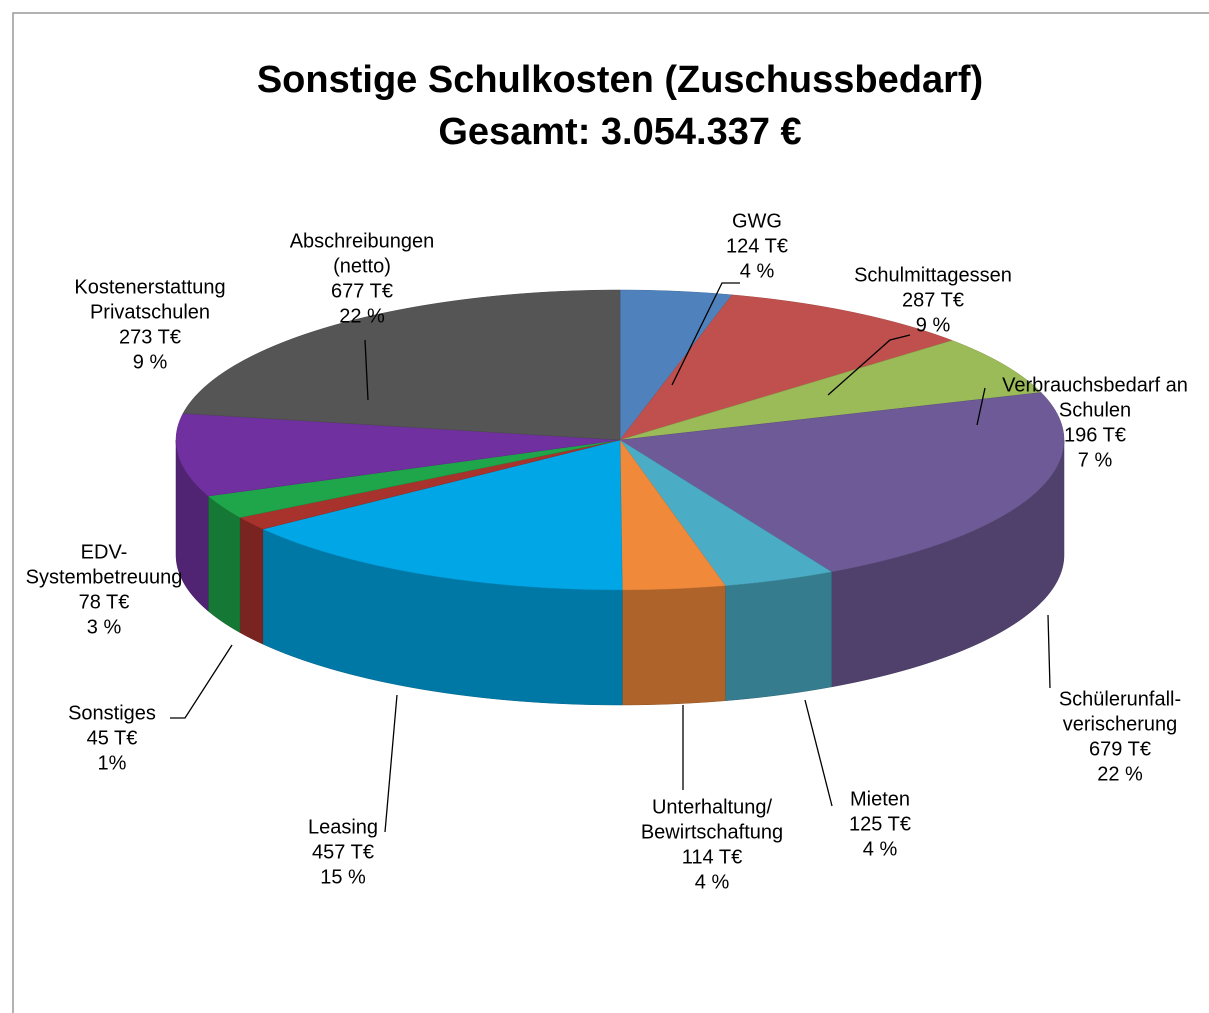  What do you see at coordinates (362, 291) in the screenshot?
I see `value-label: 677 T€` at bounding box center [362, 291].